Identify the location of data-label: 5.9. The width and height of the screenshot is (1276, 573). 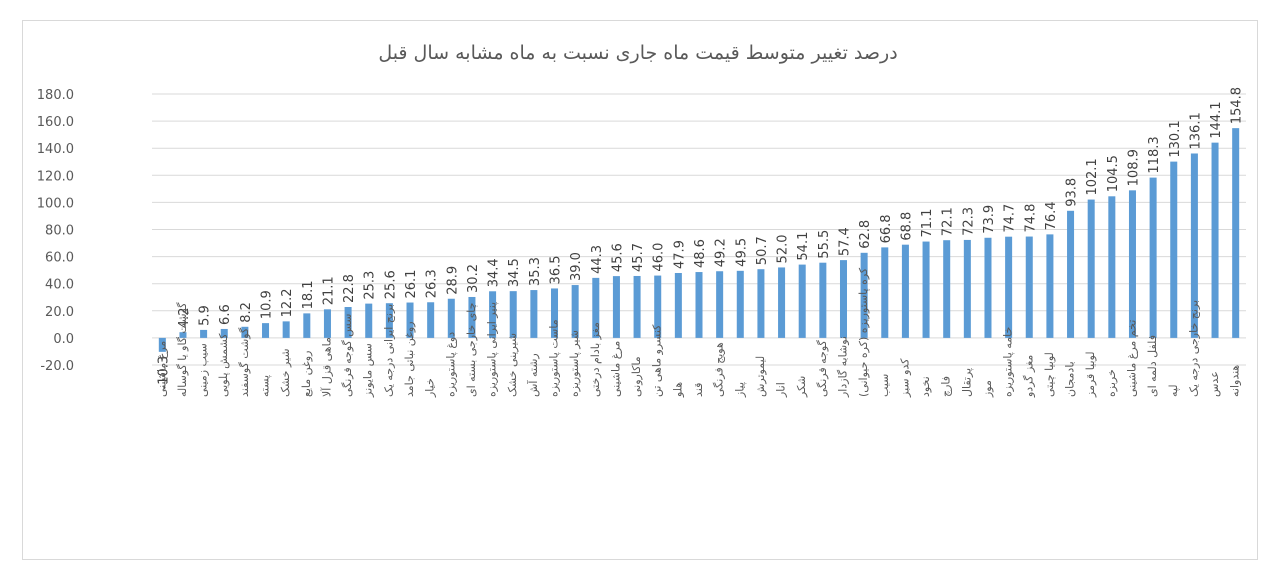
(205, 315).